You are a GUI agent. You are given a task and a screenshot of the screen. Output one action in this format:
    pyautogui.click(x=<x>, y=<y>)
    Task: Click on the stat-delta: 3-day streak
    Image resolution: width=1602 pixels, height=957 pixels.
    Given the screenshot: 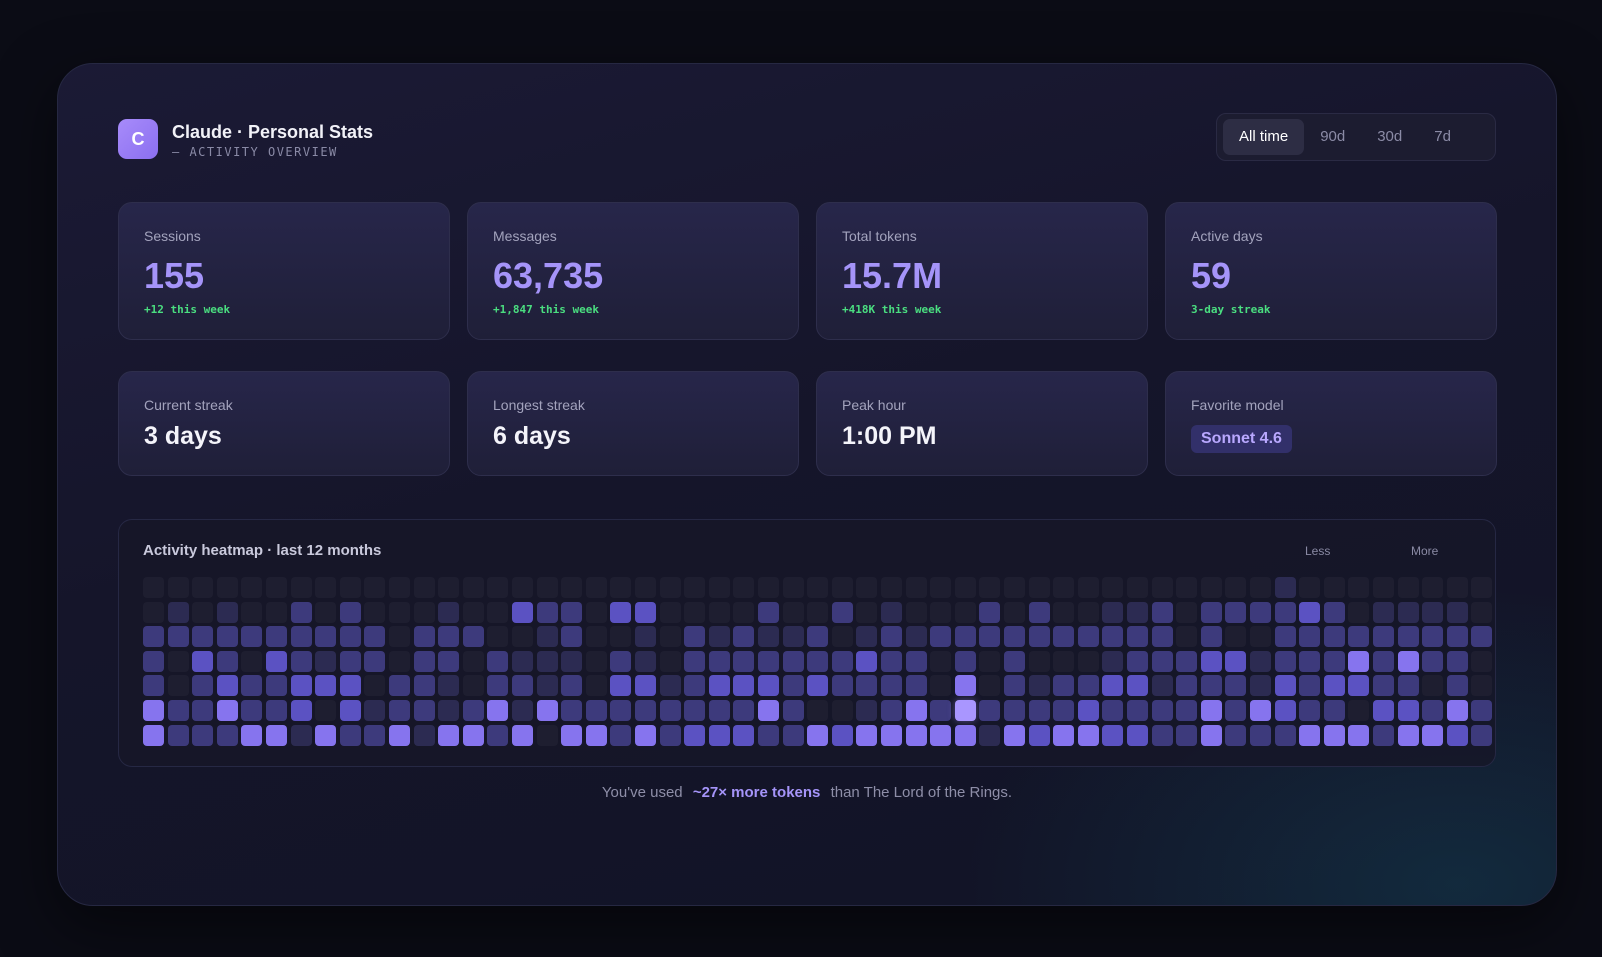 What is the action you would take?
    pyautogui.click(x=1231, y=309)
    